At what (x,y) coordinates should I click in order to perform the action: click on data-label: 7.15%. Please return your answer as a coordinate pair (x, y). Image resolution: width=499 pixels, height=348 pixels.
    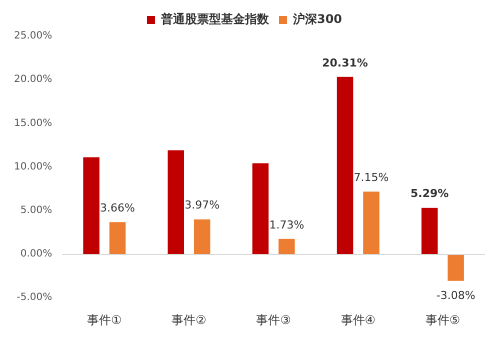
    Looking at the image, I should click on (371, 177).